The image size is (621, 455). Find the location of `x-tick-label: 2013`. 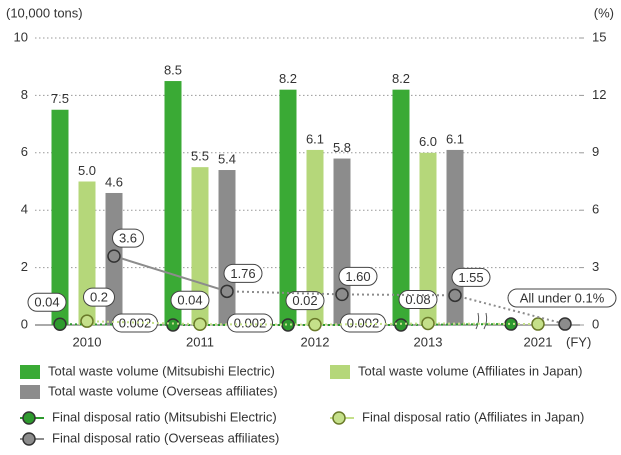

x-tick-label: 2013 is located at coordinates (428, 341).